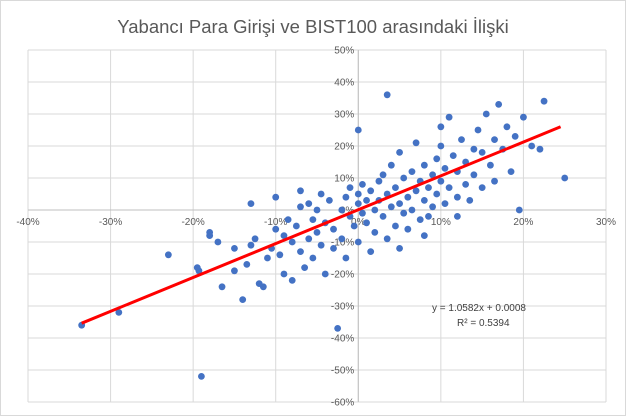 This screenshot has width=626, height=416. Describe the element at coordinates (344, 147) in the screenshot. I see `y-tick-label: 20%` at that location.